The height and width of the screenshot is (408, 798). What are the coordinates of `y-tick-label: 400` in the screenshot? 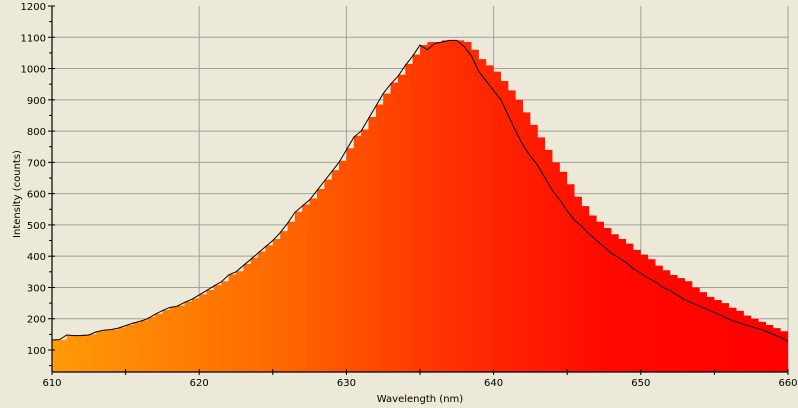 It's located at (36, 257).